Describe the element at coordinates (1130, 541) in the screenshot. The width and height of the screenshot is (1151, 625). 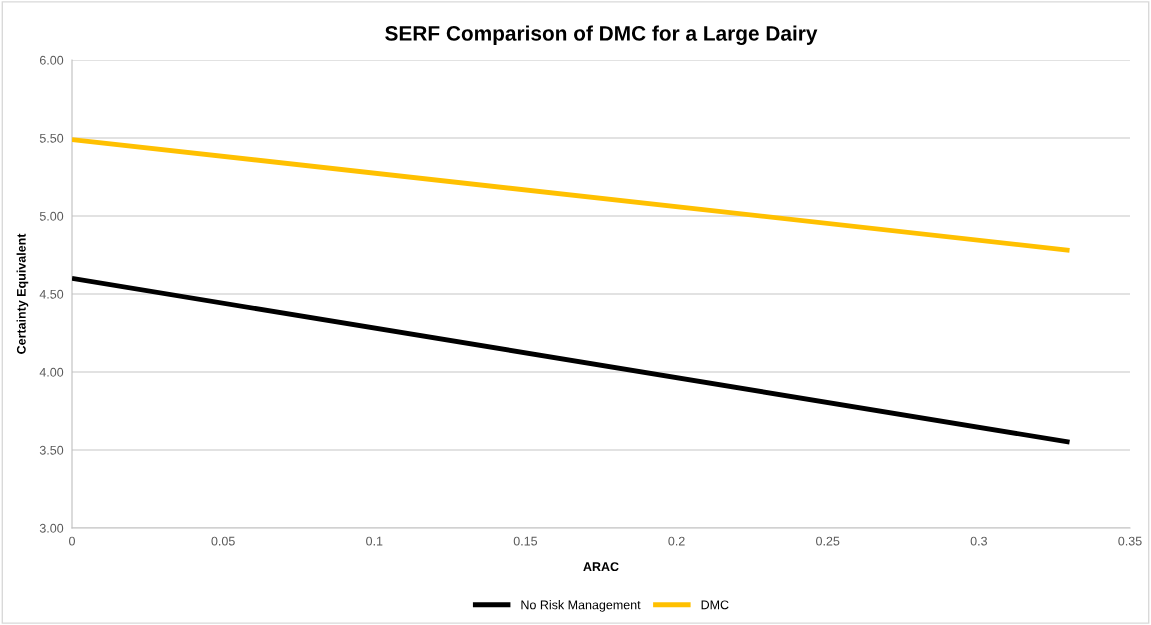
I see `x-tick-label: 0.35` at that location.